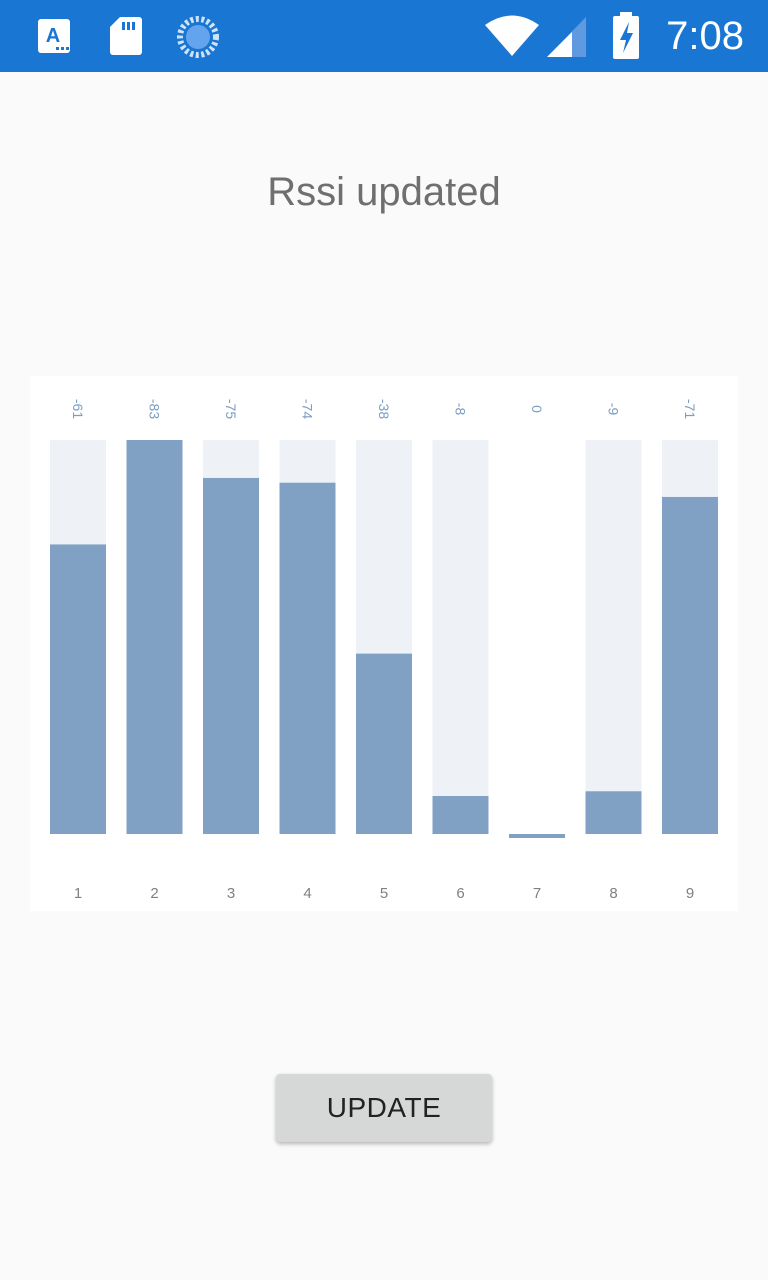  Describe the element at coordinates (231, 893) in the screenshot. I see `x-tick-label: 3` at that location.